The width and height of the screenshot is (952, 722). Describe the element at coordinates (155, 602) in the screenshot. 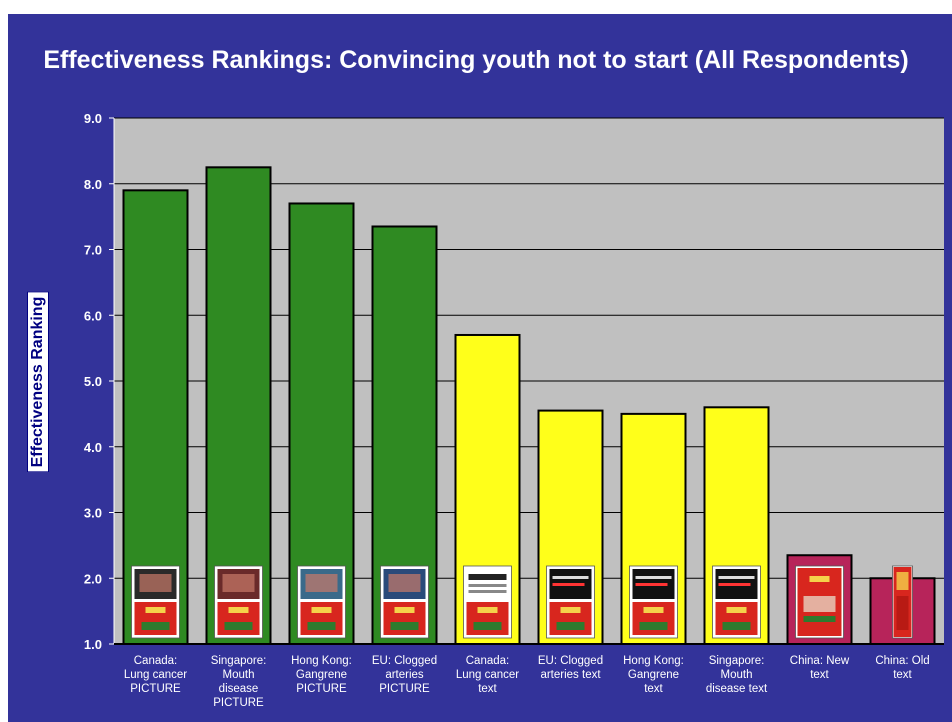

I see `pack-canada-picture-icon` at that location.